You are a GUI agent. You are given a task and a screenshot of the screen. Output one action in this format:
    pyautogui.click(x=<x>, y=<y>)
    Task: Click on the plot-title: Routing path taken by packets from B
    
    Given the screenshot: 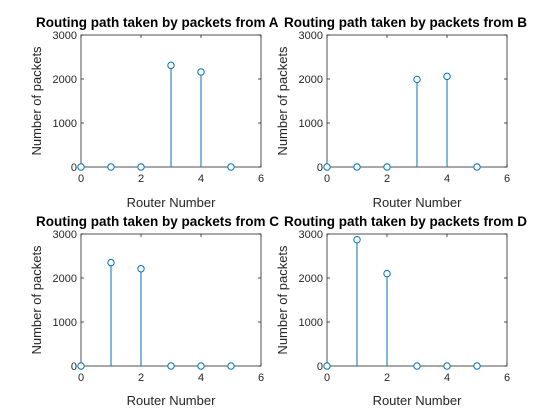 What is the action you would take?
    pyautogui.click(x=405, y=22)
    